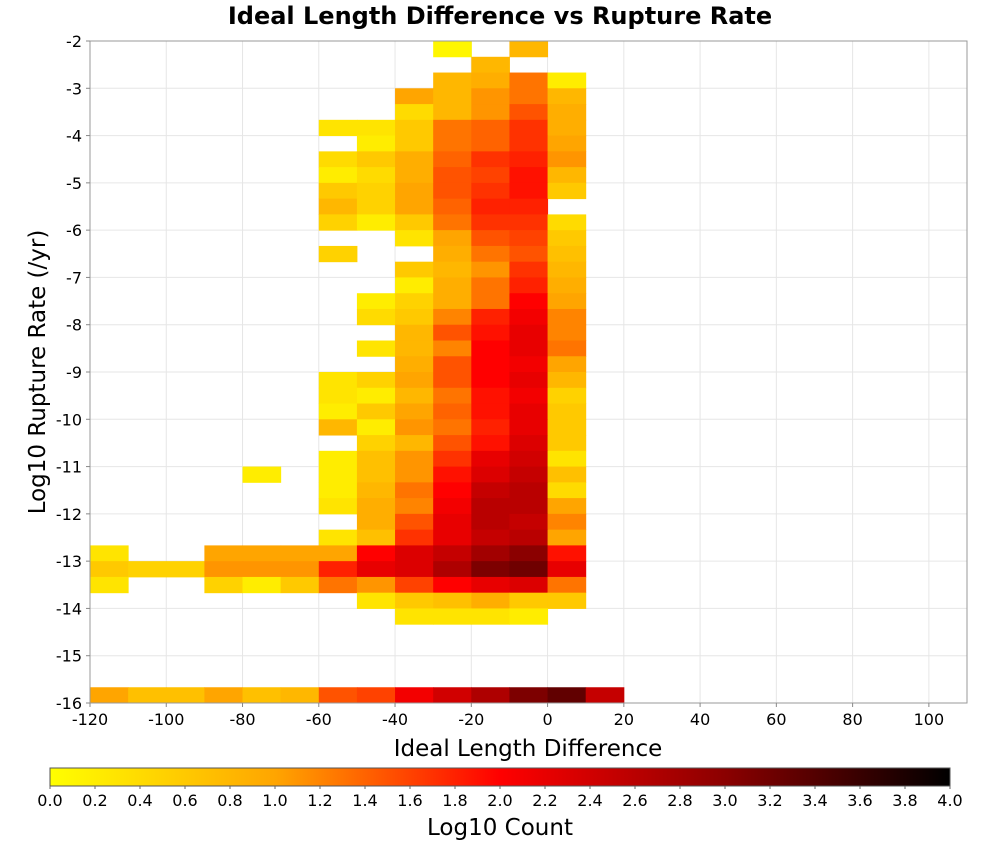 This screenshot has width=1000, height=850. Describe the element at coordinates (724, 800) in the screenshot. I see `colorbar-tick-label: 3.0` at that location.